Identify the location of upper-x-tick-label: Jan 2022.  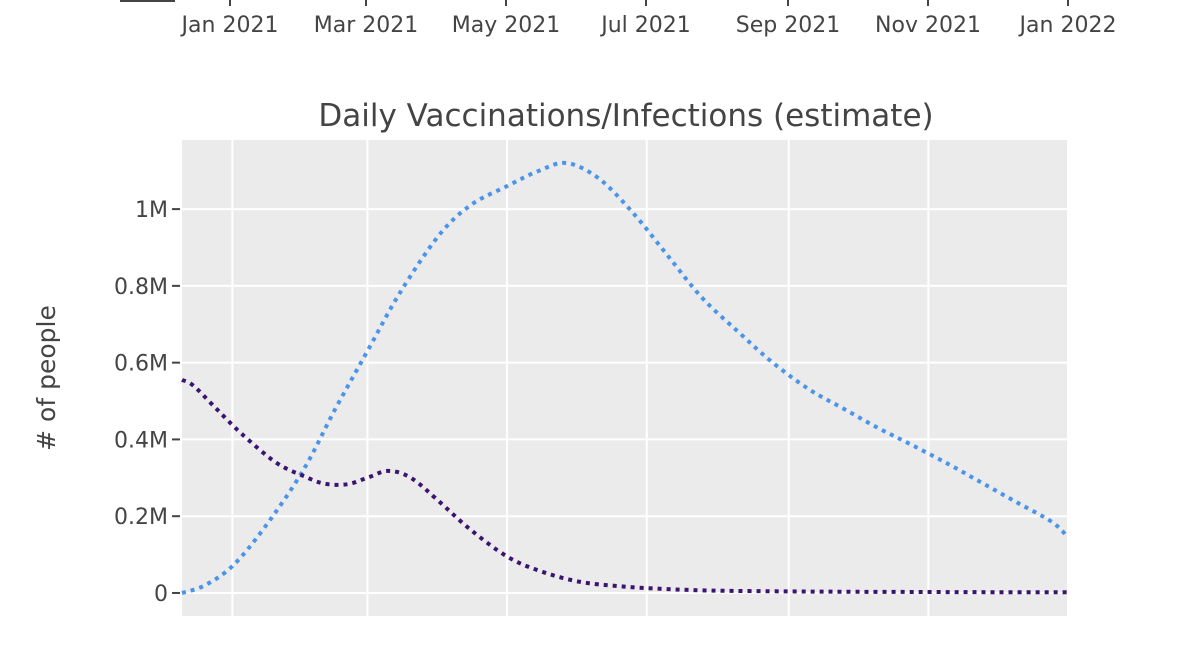
(1067, 25).